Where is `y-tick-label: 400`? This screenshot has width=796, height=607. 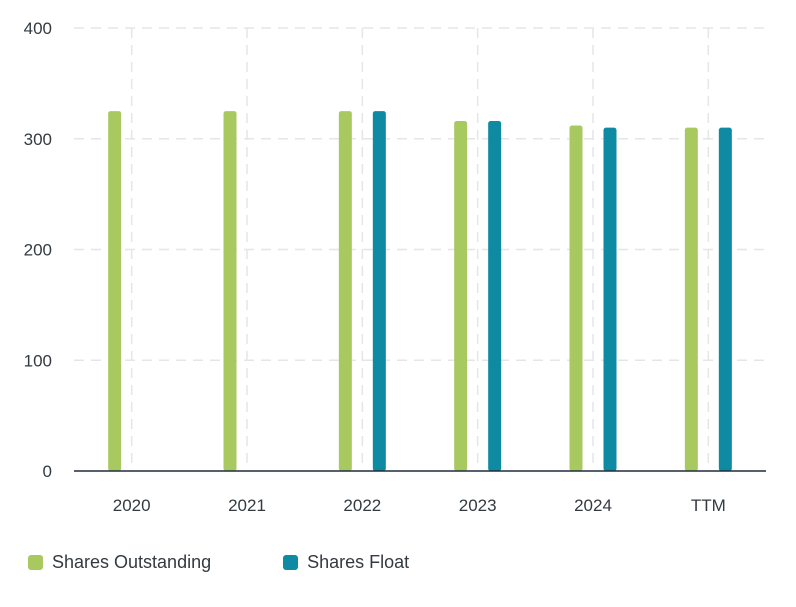
y-tick-label: 400 is located at coordinates (38, 28).